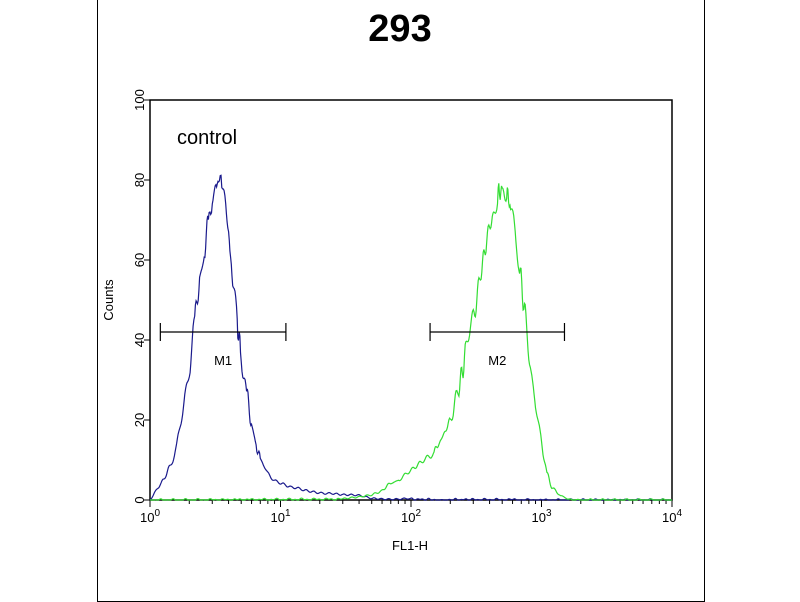 This screenshot has width=800, height=602. Describe the element at coordinates (139, 180) in the screenshot. I see `y-tick-label: 80` at that location.